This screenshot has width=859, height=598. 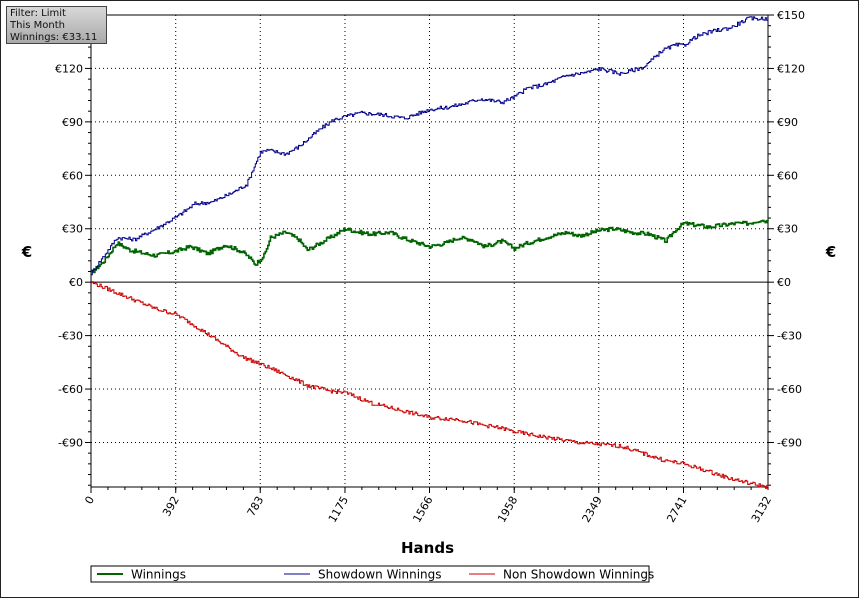 What do you see at coordinates (789, 389) in the screenshot?
I see `y-tick-label-right: -€60` at bounding box center [789, 389].